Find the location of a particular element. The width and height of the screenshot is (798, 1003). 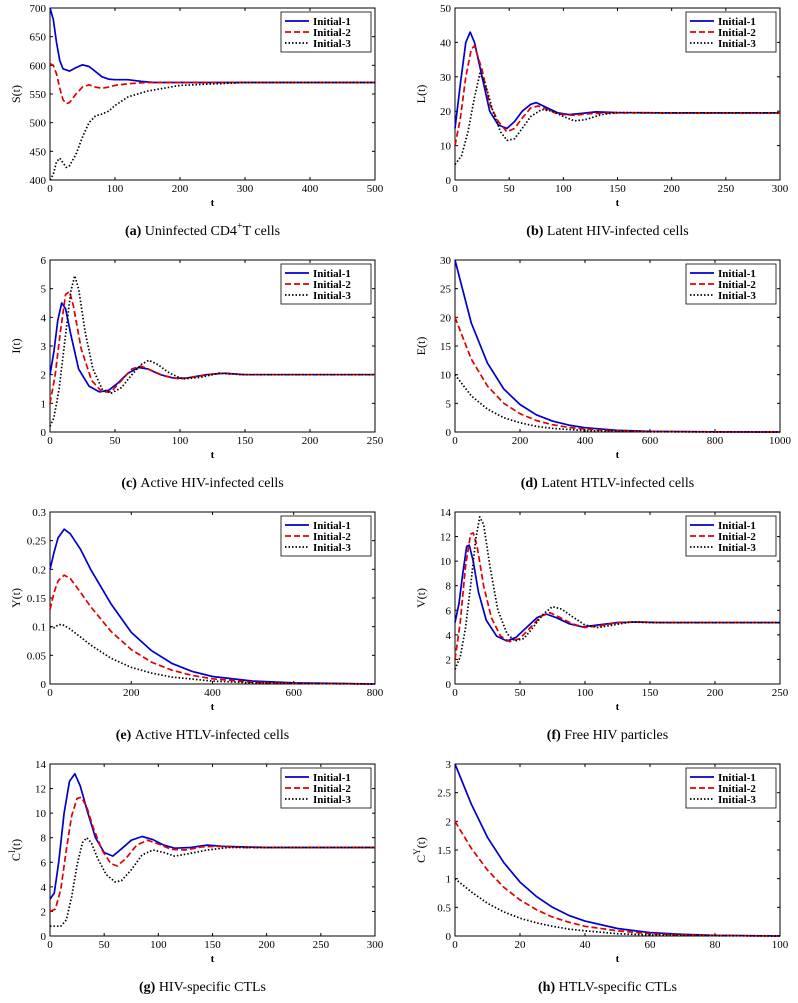

y-tick-label: 0.15 is located at coordinates (37, 599).